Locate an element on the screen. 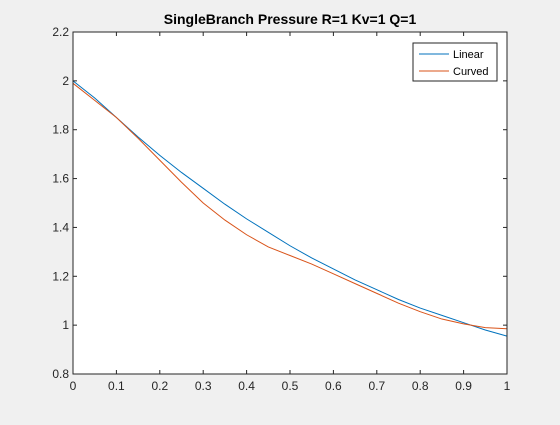 This screenshot has height=425, width=560. x-tick-label: 0.5 is located at coordinates (290, 386).